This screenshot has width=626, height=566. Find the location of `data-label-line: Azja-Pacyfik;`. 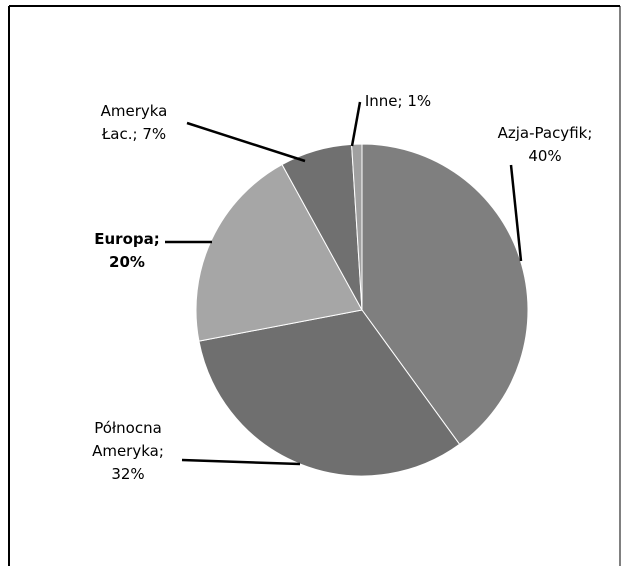

data-label-line: Azja-Pacyfik; is located at coordinates (545, 133).